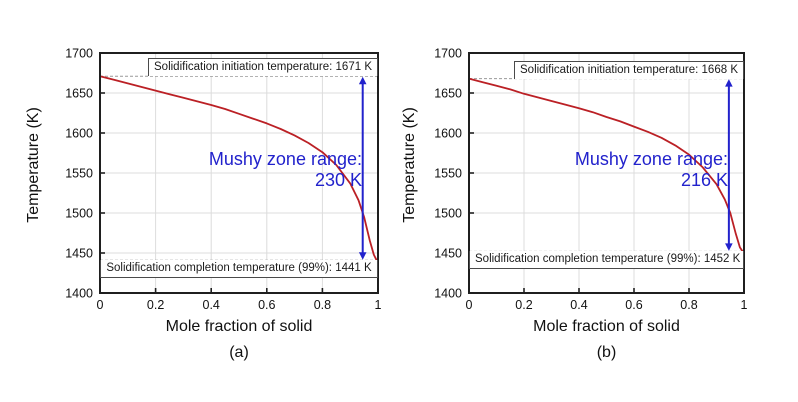 The width and height of the screenshot is (798, 402). Describe the element at coordinates (285, 159) in the screenshot. I see `mushy-zone-label-a: Mushy zone range:` at that location.